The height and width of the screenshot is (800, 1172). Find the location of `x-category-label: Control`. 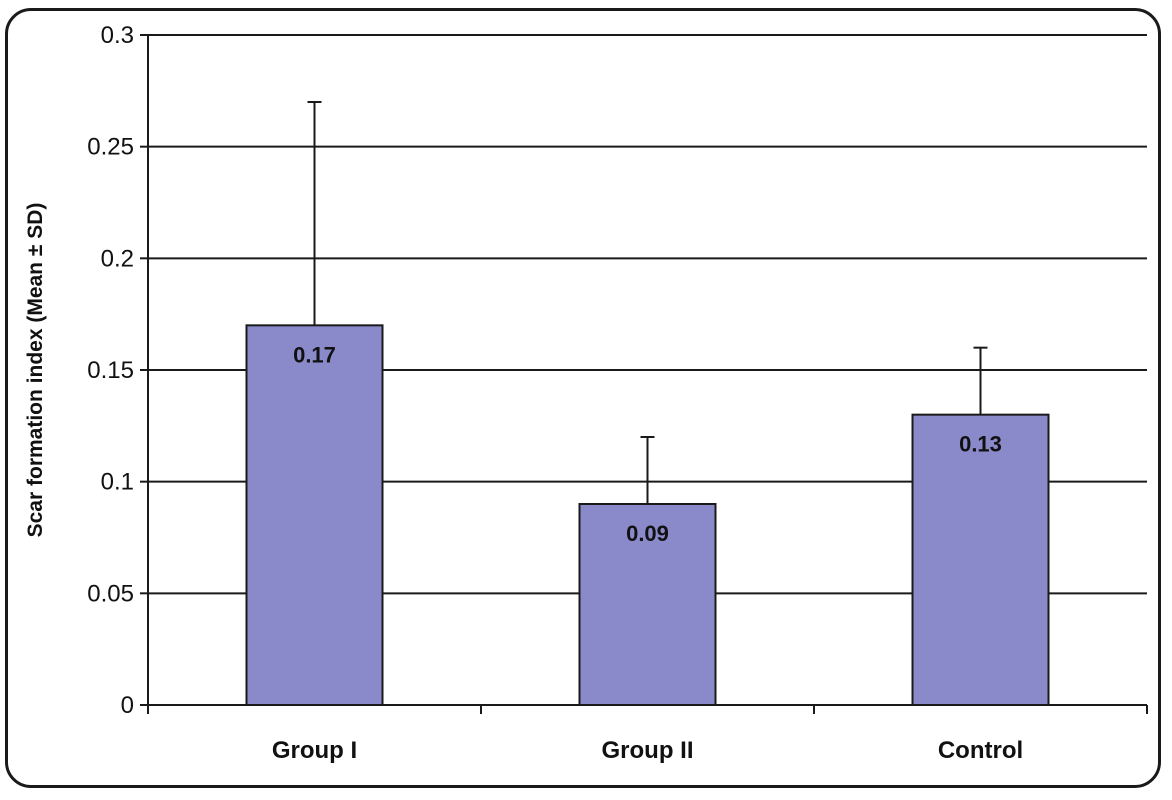

x-category-label: Control is located at coordinates (980, 750).